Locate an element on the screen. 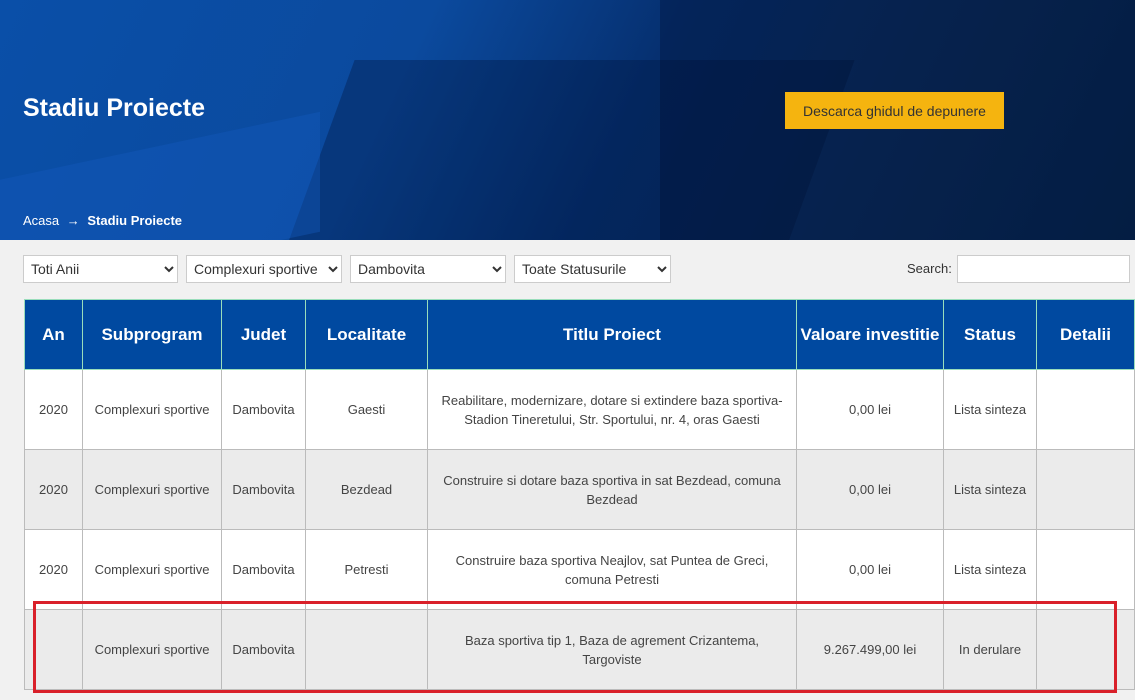 The height and width of the screenshot is (700, 1135). cell-localitate is located at coordinates (366, 649).